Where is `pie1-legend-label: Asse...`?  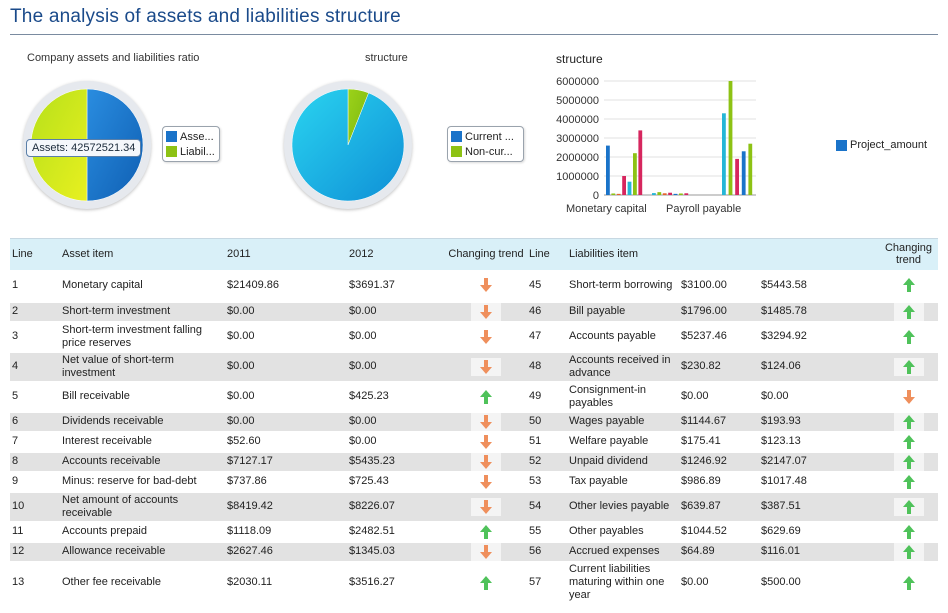
pie1-legend-label: Asse... is located at coordinates (197, 136).